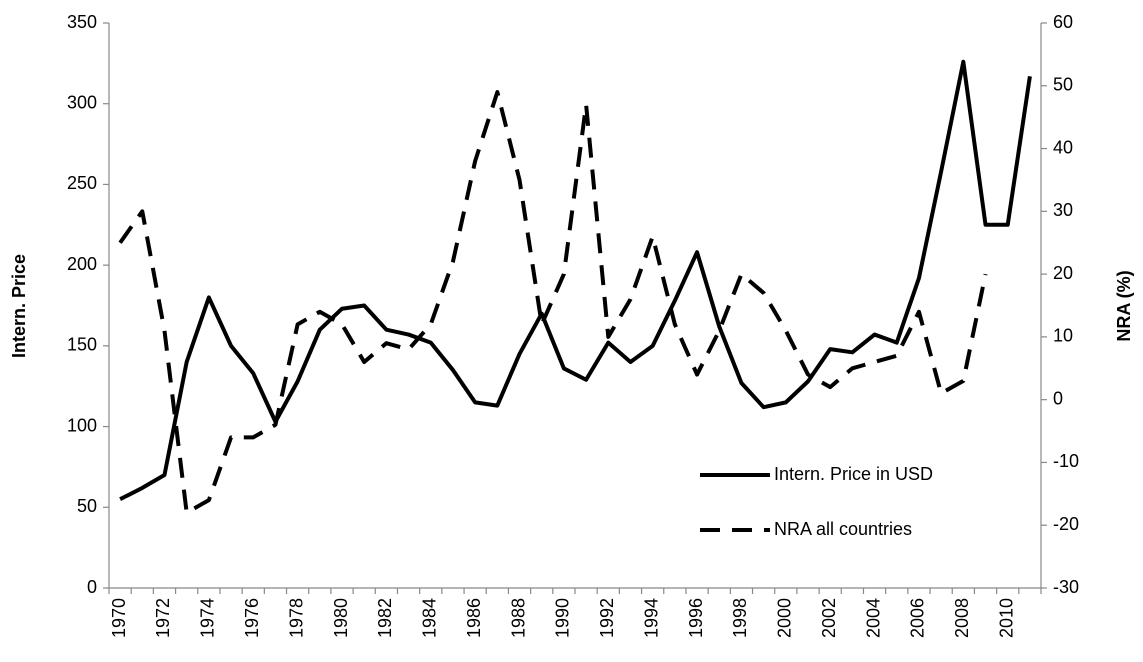 The width and height of the screenshot is (1143, 662). I want to click on x-tick-label: 1992, so click(607, 618).